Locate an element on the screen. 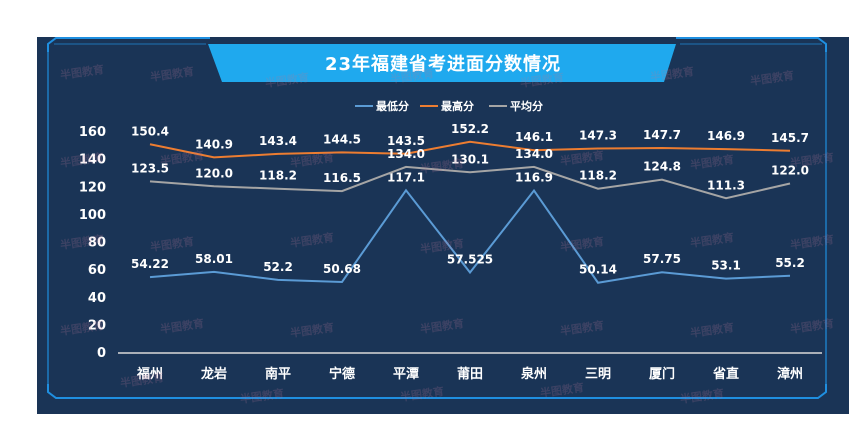 The height and width of the screenshot is (424, 868). data-label: 50.68 is located at coordinates (342, 269).